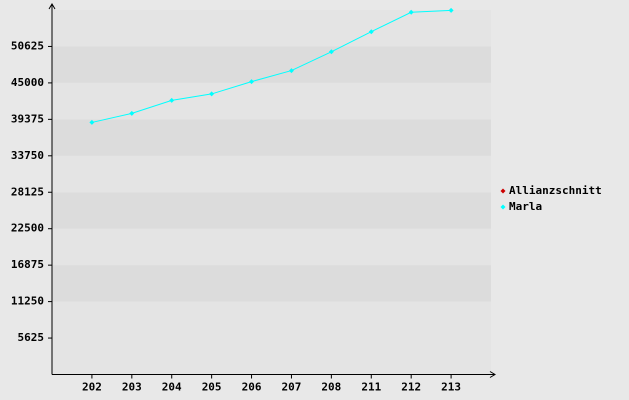 The height and width of the screenshot is (400, 629). Describe the element at coordinates (331, 387) in the screenshot. I see `x-tick-label: 208` at that location.